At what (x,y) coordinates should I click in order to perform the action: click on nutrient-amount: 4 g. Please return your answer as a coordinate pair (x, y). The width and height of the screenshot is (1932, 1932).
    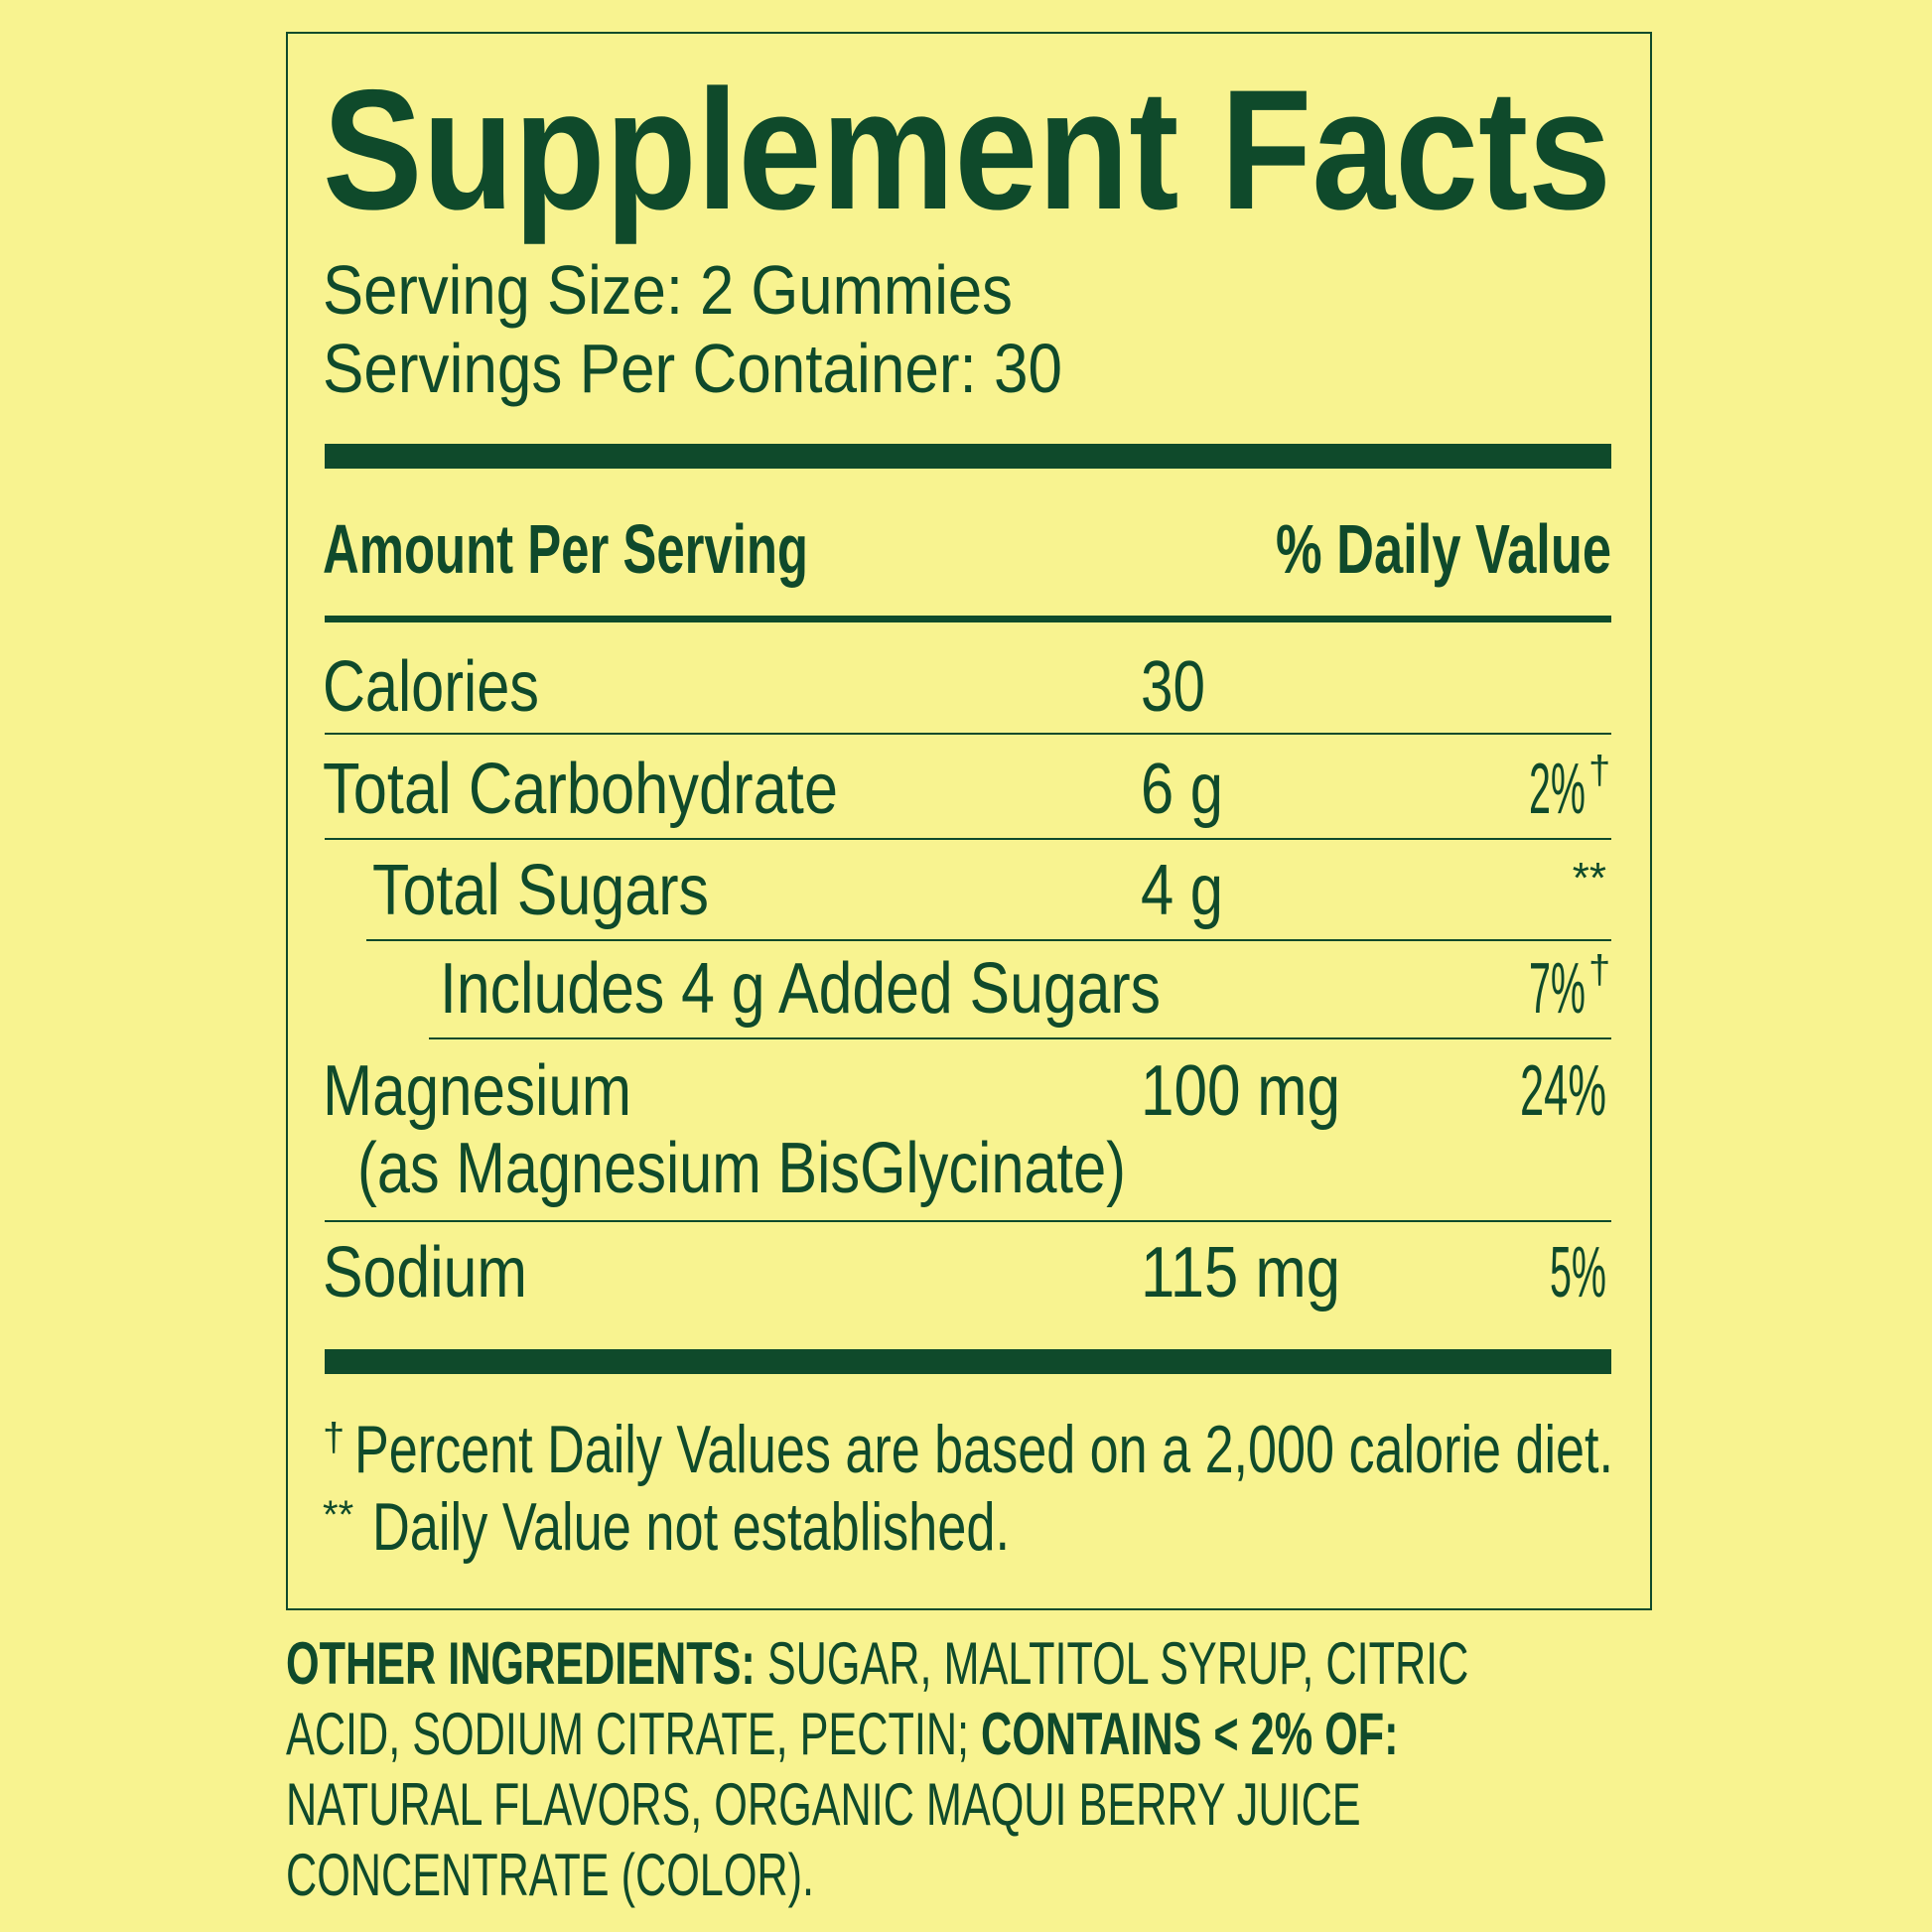
    Looking at the image, I should click on (1182, 890).